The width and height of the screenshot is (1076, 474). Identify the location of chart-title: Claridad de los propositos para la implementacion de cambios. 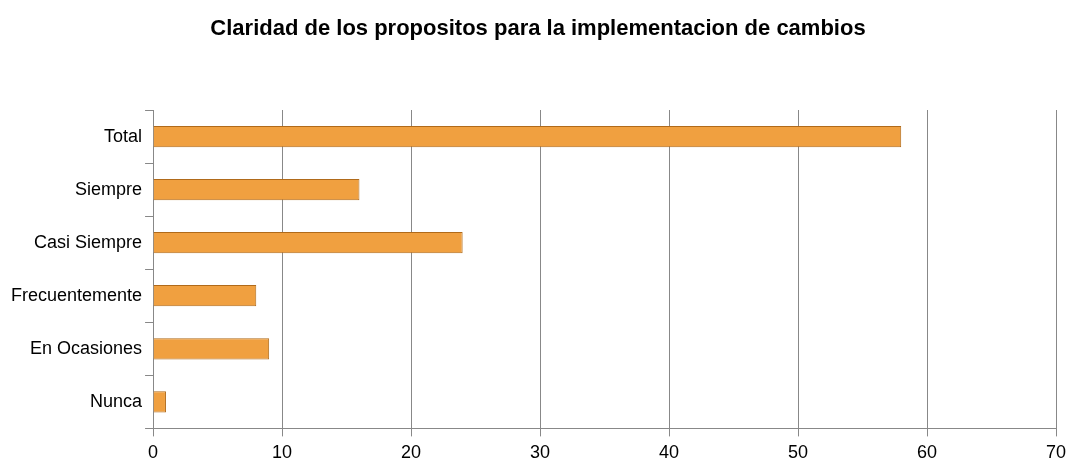
(538, 28).